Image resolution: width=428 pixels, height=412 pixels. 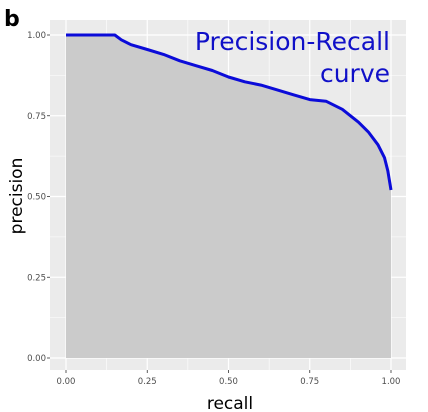 What do you see at coordinates (12, 19) in the screenshot?
I see `panel-label: b` at bounding box center [12, 19].